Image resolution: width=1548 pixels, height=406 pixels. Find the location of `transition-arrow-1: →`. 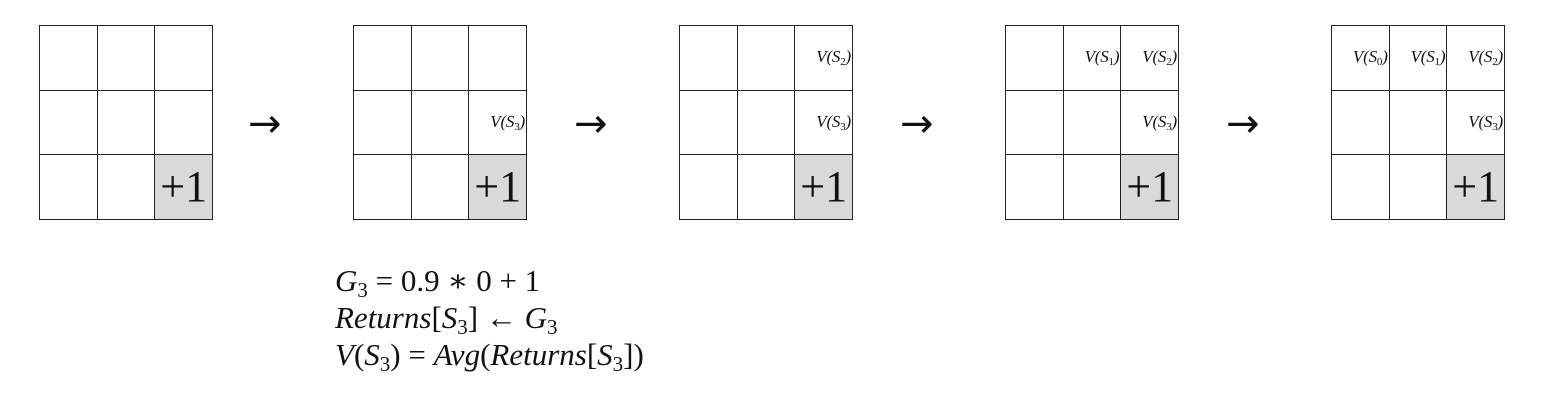

transition-arrow-1: → is located at coordinates (265, 124).